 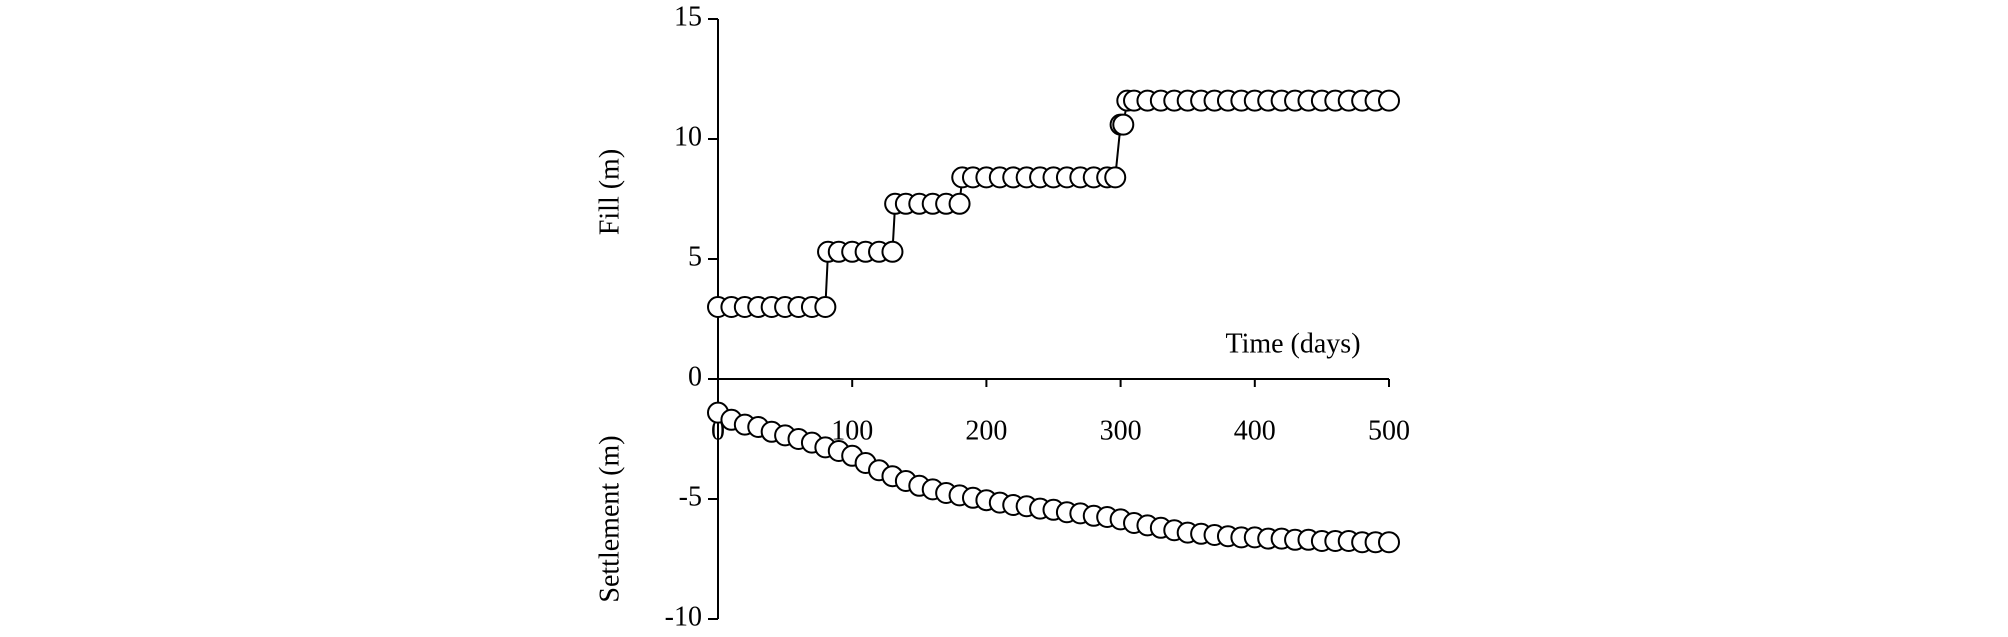 What do you see at coordinates (1053, 203) in the screenshot?
I see `series-line` at bounding box center [1053, 203].